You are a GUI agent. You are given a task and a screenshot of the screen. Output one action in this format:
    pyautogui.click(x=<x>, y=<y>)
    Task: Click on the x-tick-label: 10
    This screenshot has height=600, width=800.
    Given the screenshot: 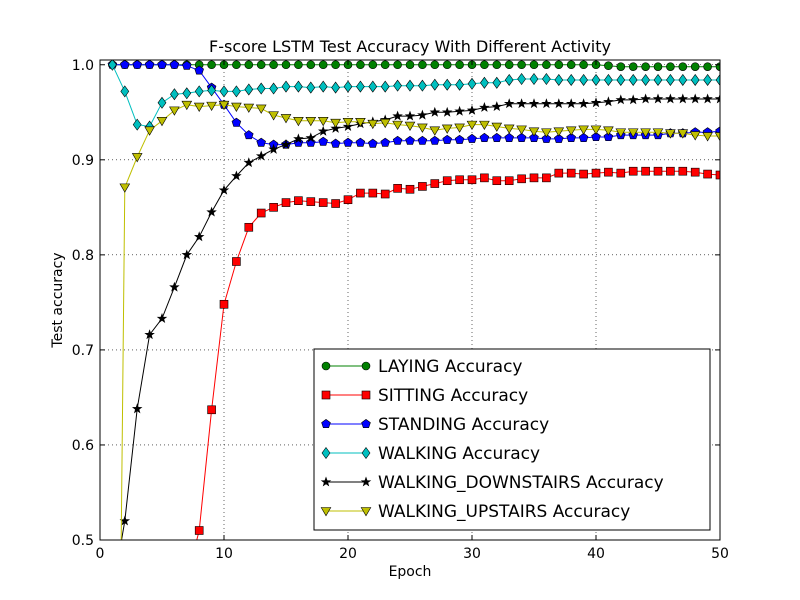 What is the action you would take?
    pyautogui.click(x=224, y=554)
    